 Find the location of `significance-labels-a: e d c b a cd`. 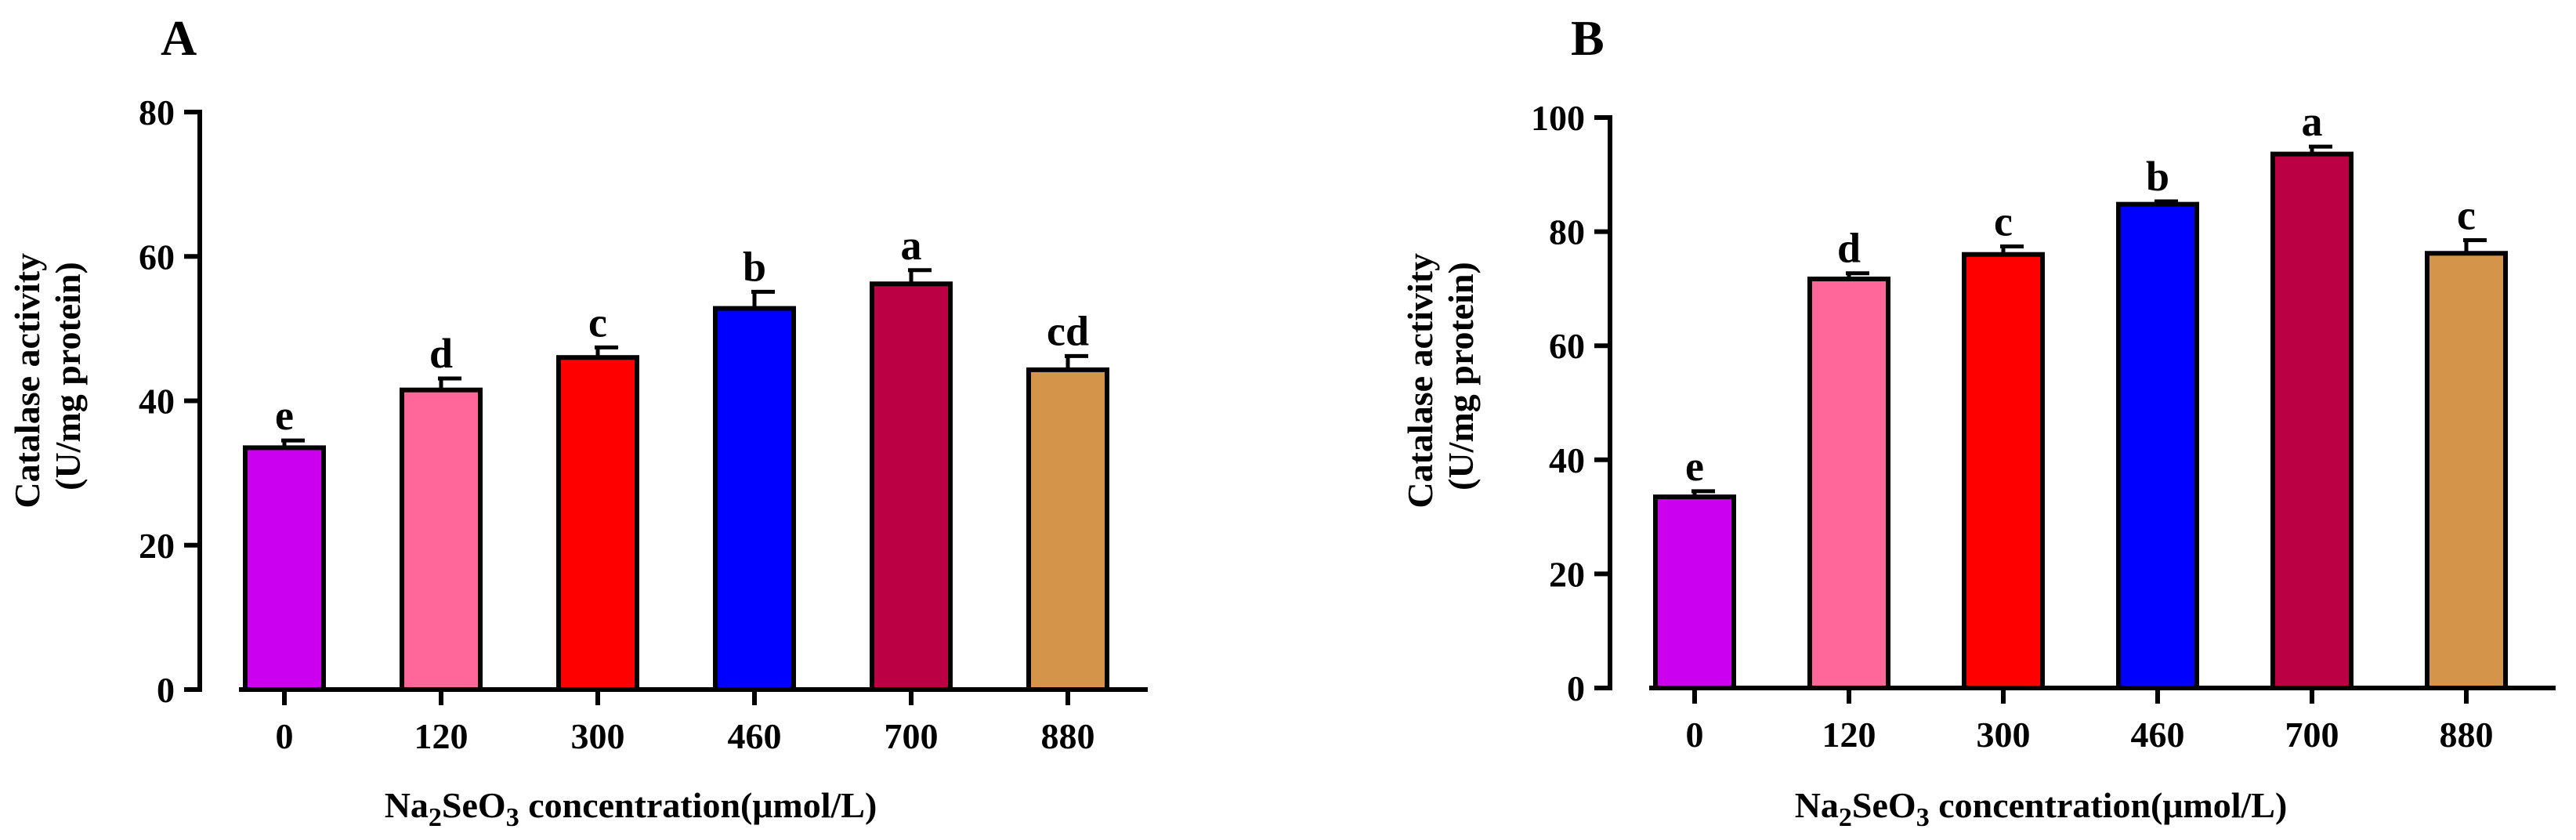

significance-labels-a: e d c b a cd is located at coordinates (682, 330).